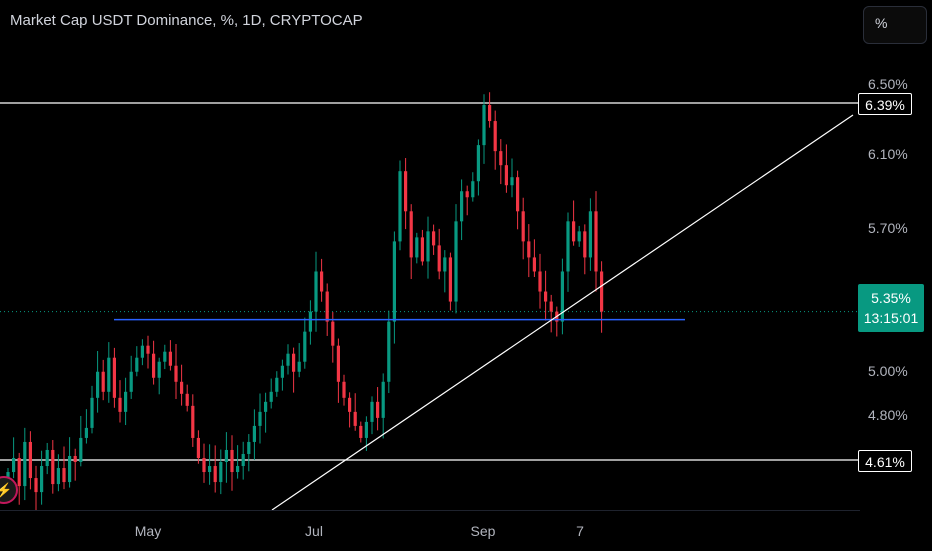  What do you see at coordinates (314, 531) in the screenshot?
I see `x-tick-label: Jul` at bounding box center [314, 531].